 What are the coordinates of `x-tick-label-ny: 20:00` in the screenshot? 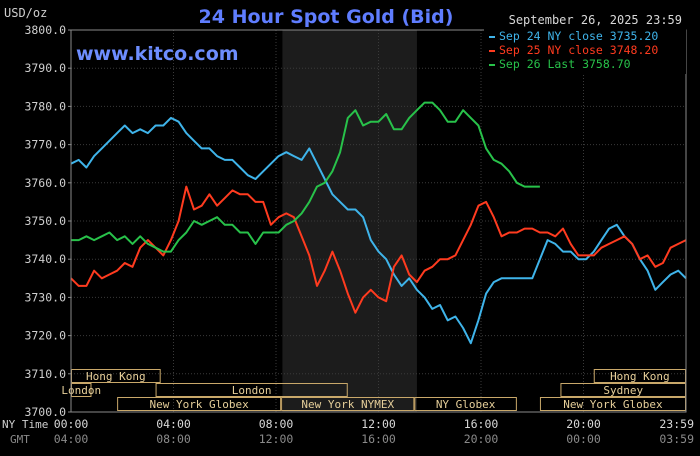 It's located at (583, 424).